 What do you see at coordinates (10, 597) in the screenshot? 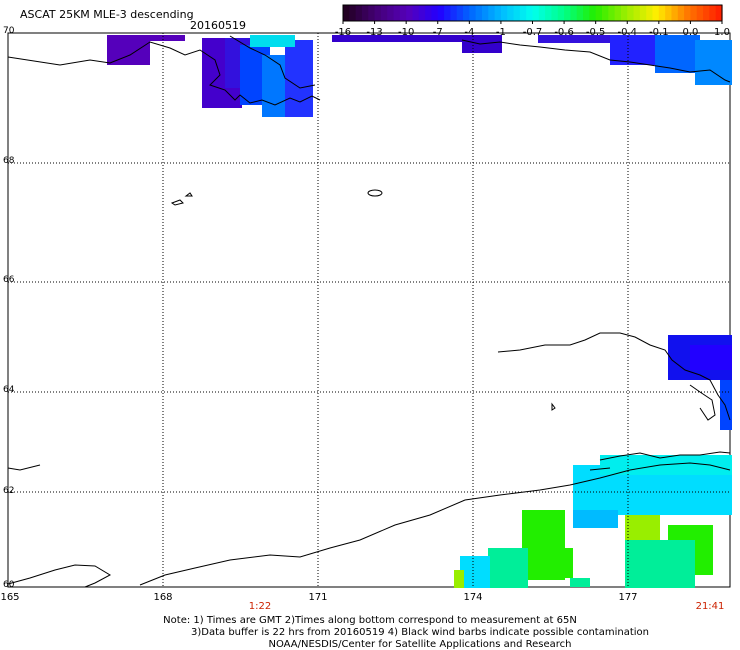
I see `lon-label-165: 165` at bounding box center [10, 597].